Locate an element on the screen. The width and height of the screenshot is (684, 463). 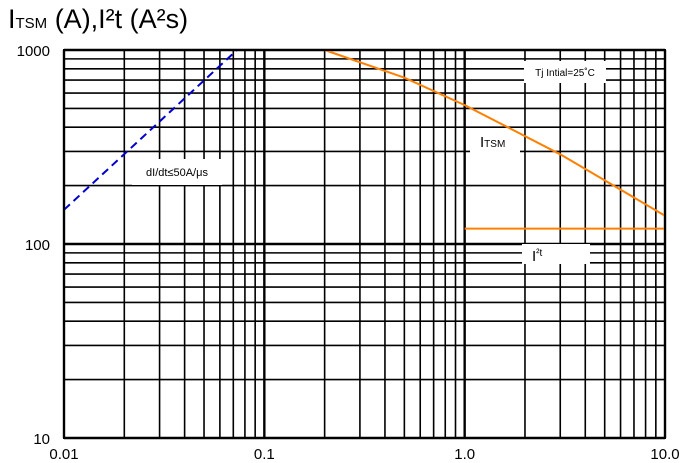
series-label: I²t is located at coordinates (537, 256).